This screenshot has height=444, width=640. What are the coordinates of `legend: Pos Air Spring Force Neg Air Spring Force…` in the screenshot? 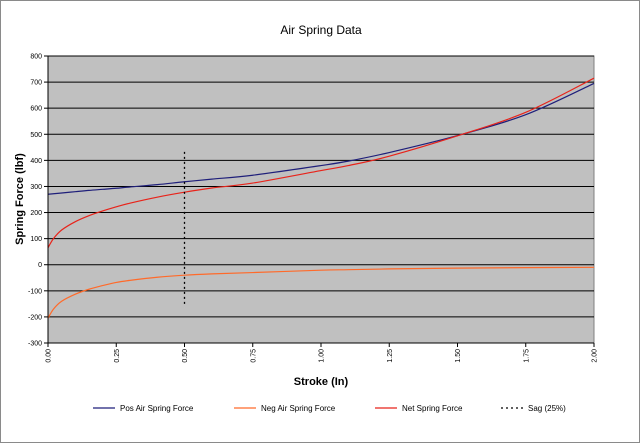 It's located at (329, 408).